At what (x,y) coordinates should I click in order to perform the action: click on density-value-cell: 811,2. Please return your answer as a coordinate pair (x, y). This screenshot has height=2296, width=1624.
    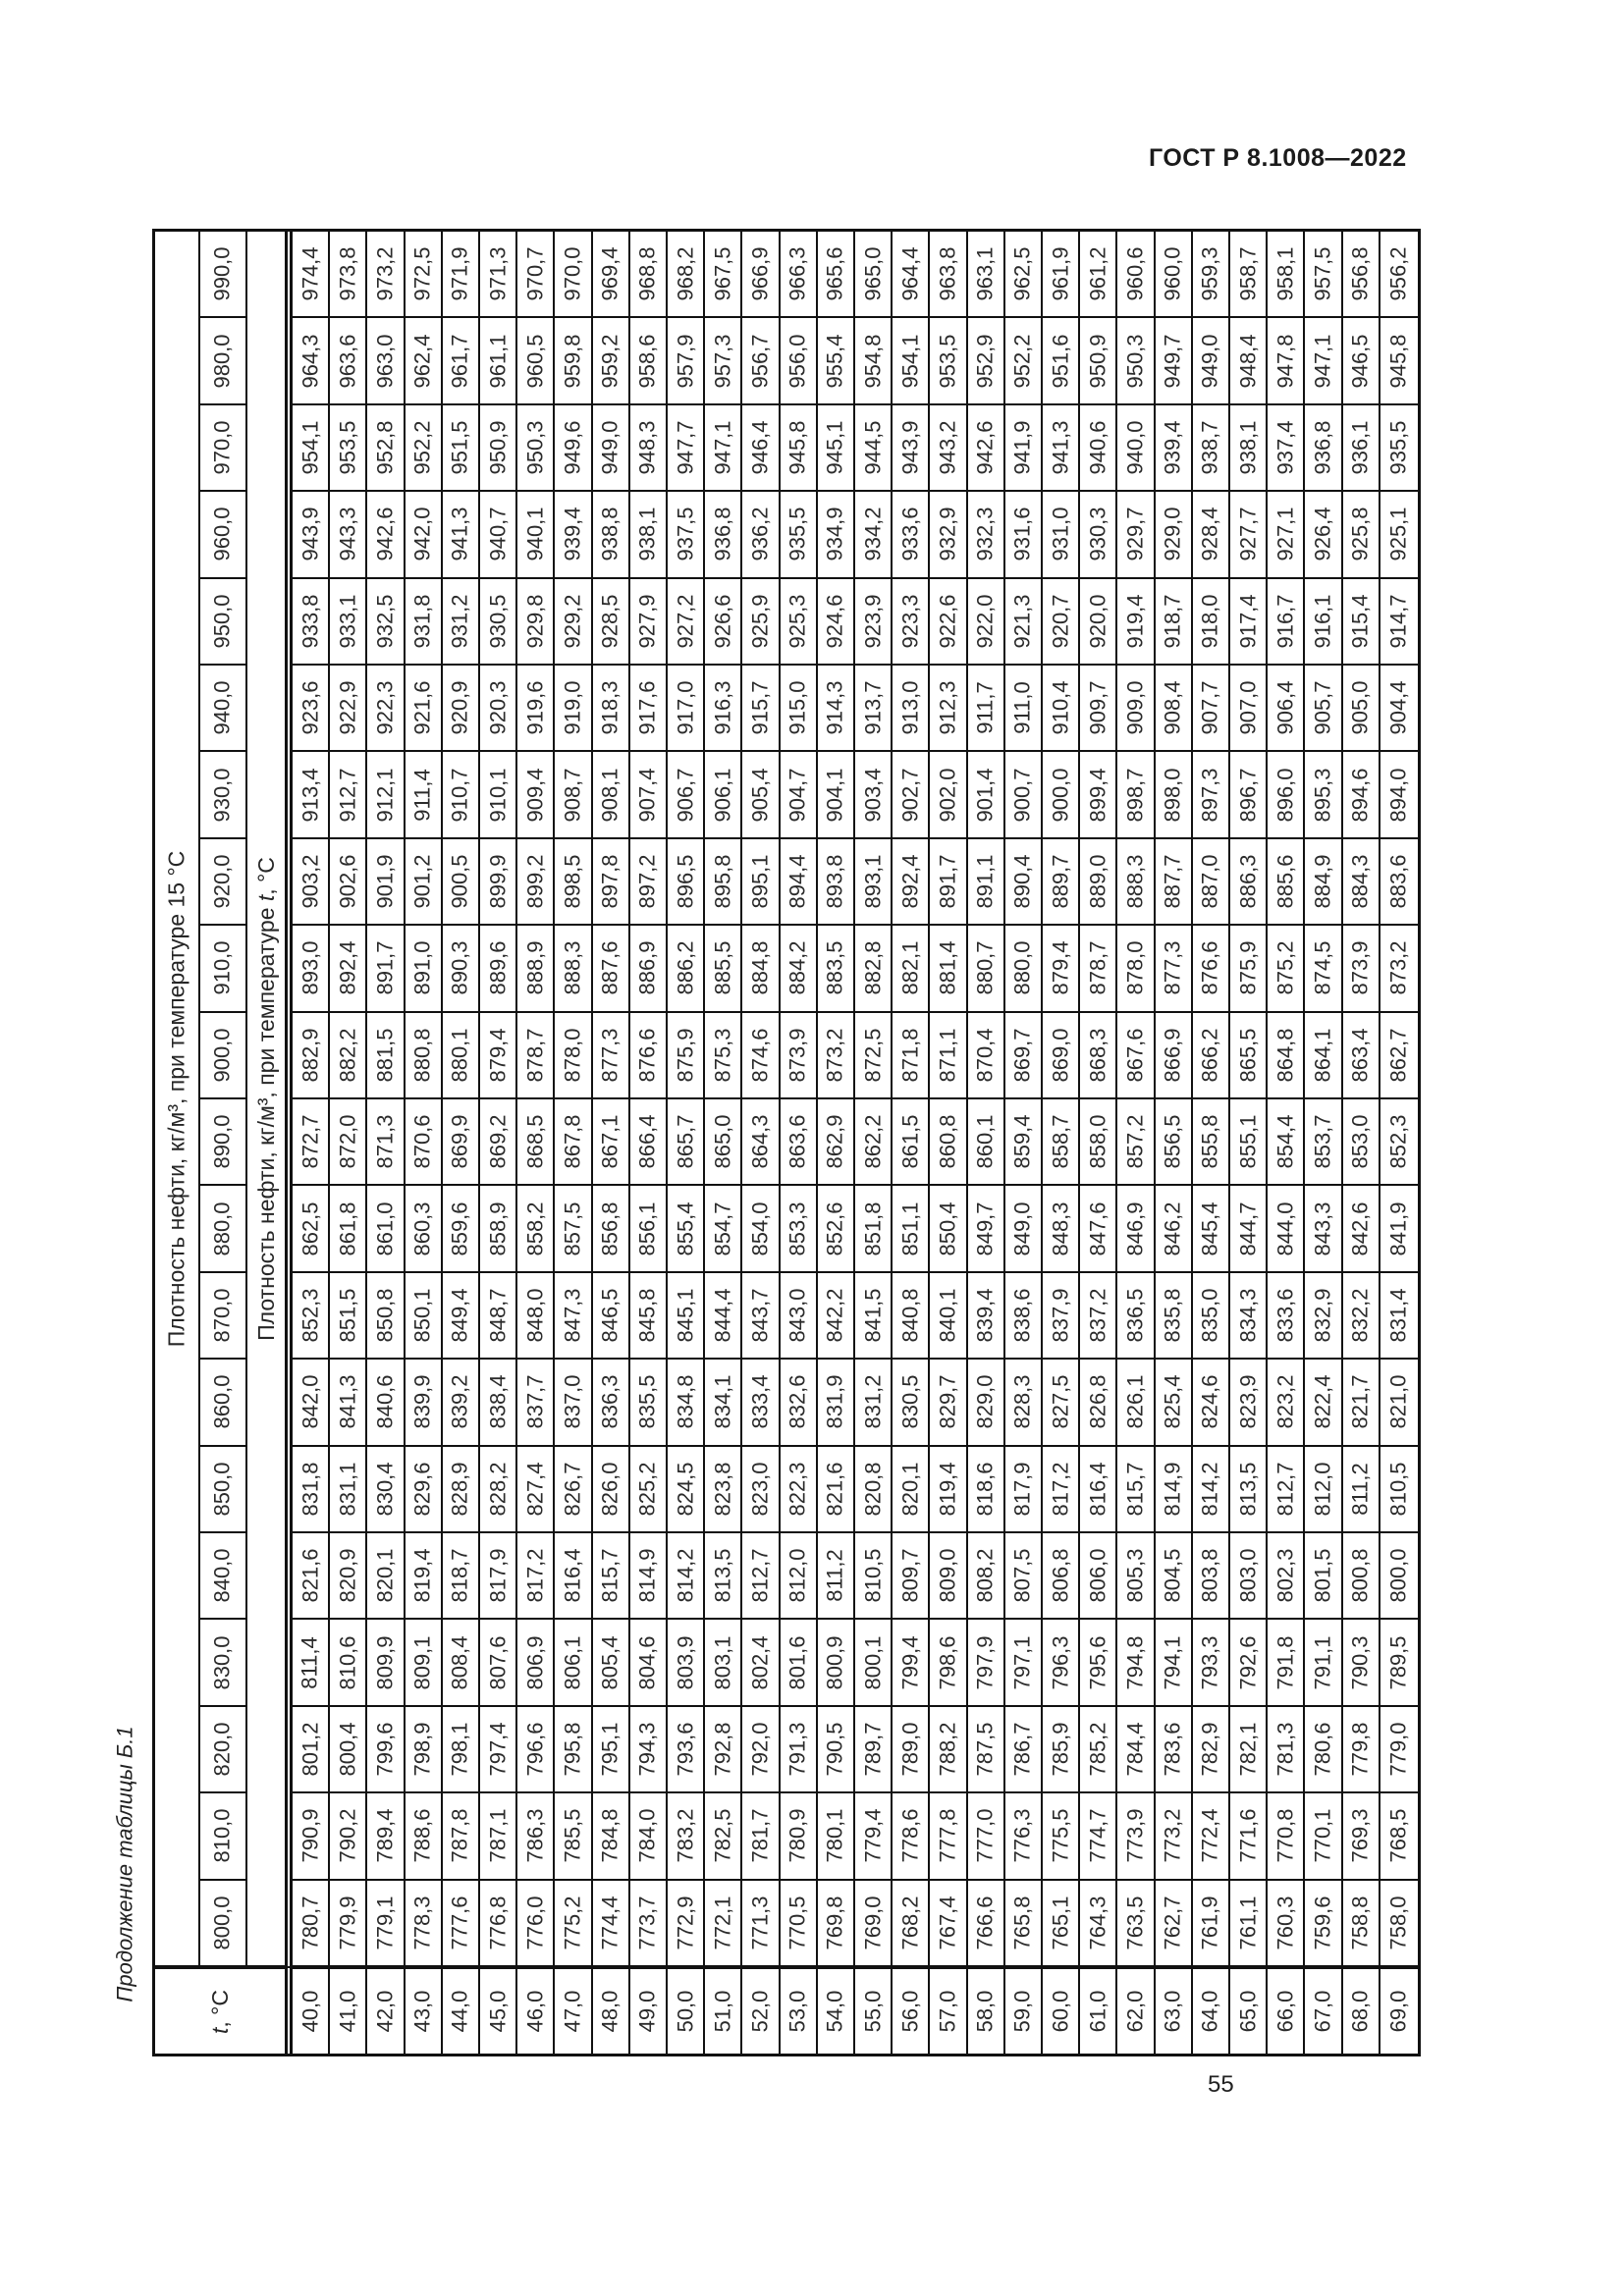
    Looking at the image, I should click on (1361, 1489).